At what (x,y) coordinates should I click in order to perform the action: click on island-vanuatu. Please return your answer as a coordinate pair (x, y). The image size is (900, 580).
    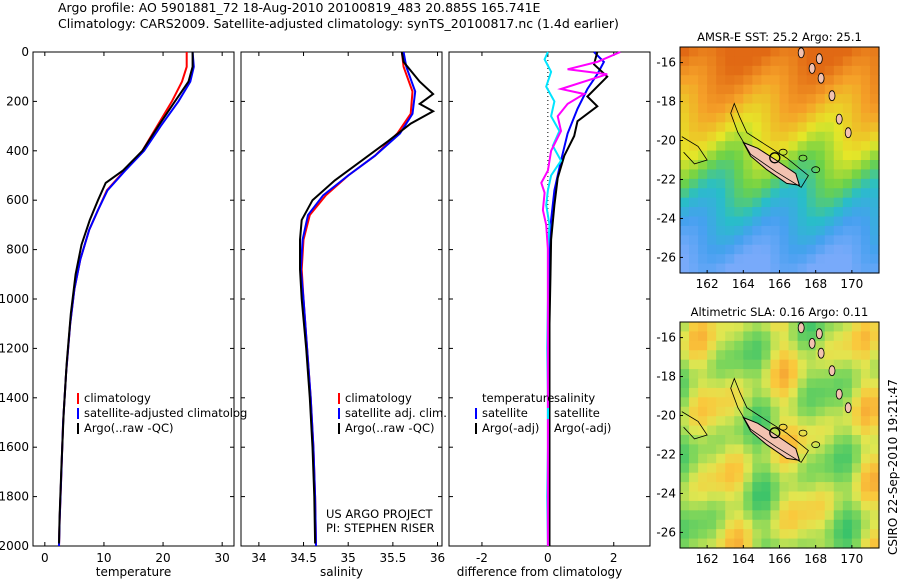
    Looking at the image, I should click on (839, 119).